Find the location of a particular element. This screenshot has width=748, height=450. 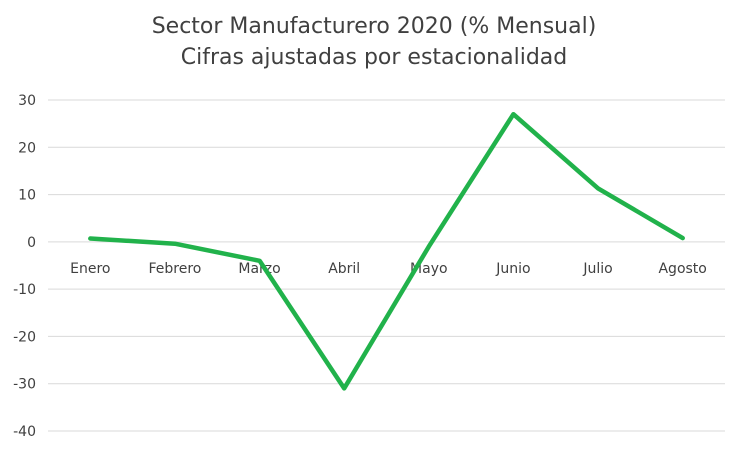

x-tick-label: Enero is located at coordinates (90, 269).